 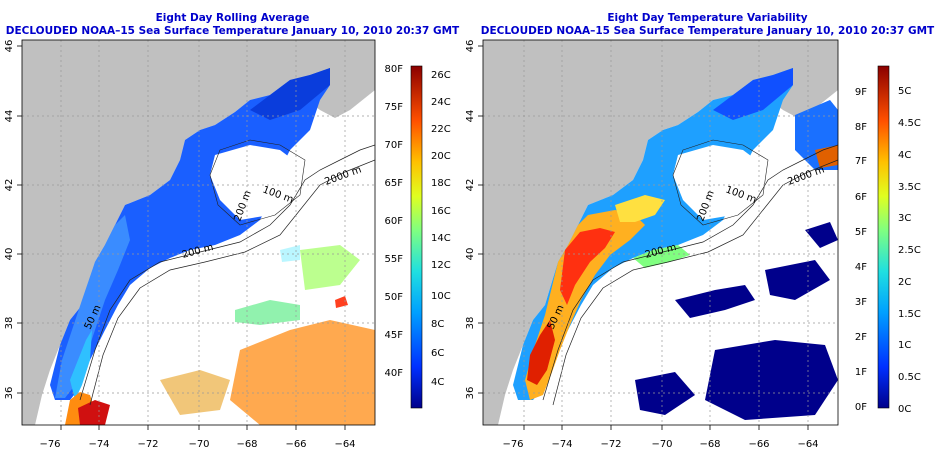 I want to click on colorbar-f-label: 4F, so click(x=861, y=267).